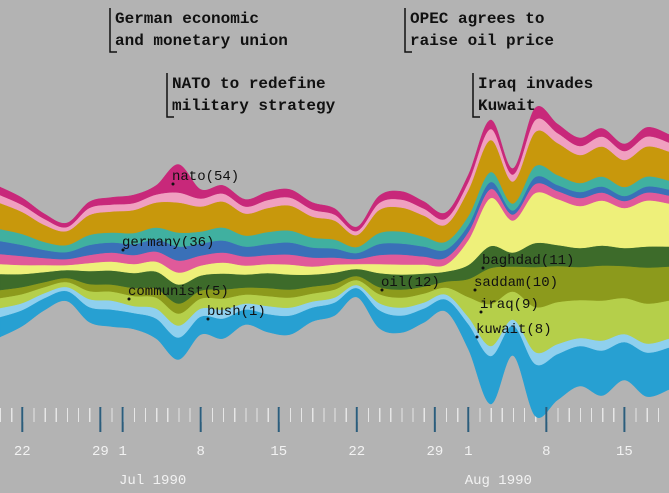 This screenshot has width=669, height=493. What do you see at coordinates (249, 84) in the screenshot?
I see `annotation-text: NATO to redefine` at bounding box center [249, 84].